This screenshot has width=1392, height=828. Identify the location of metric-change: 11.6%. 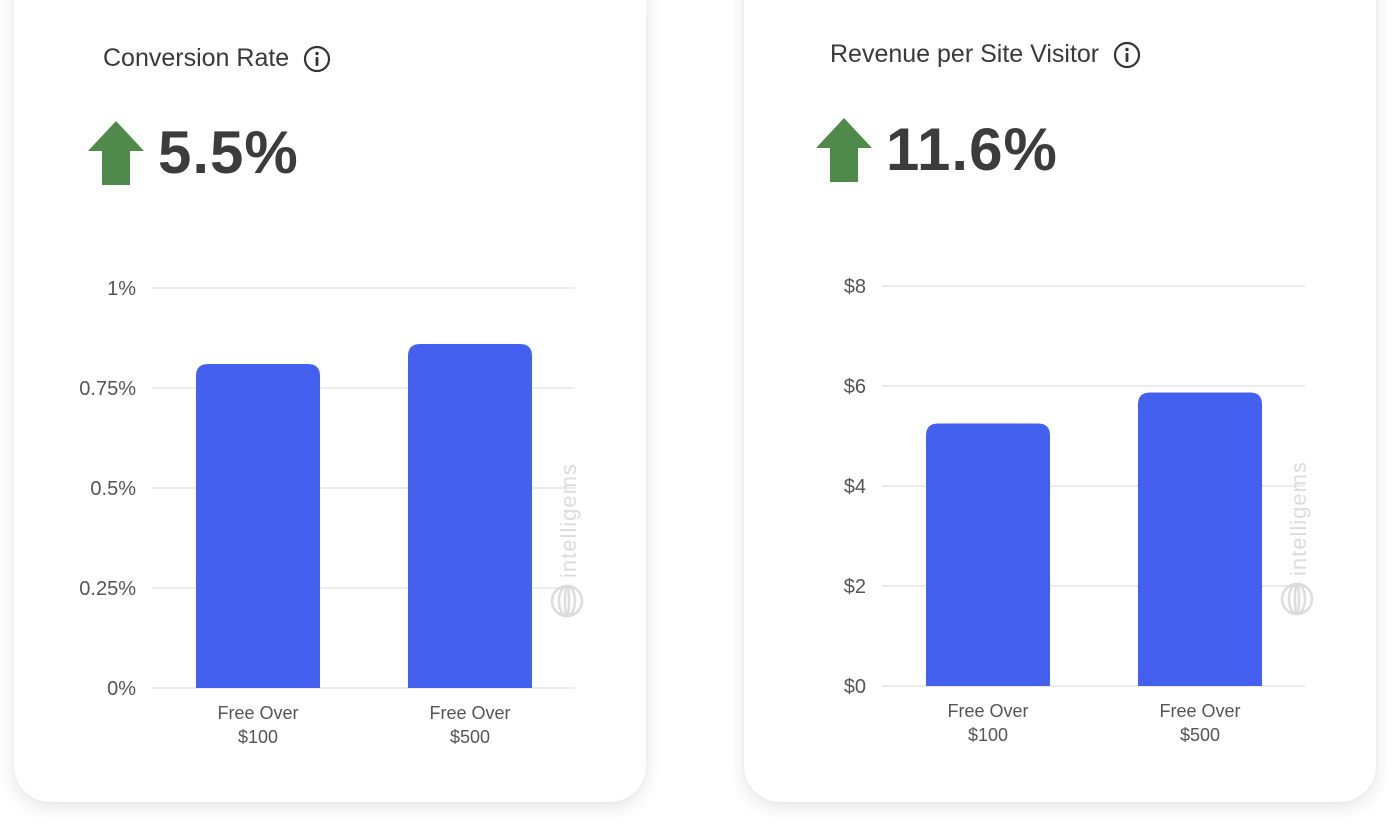
(937, 149).